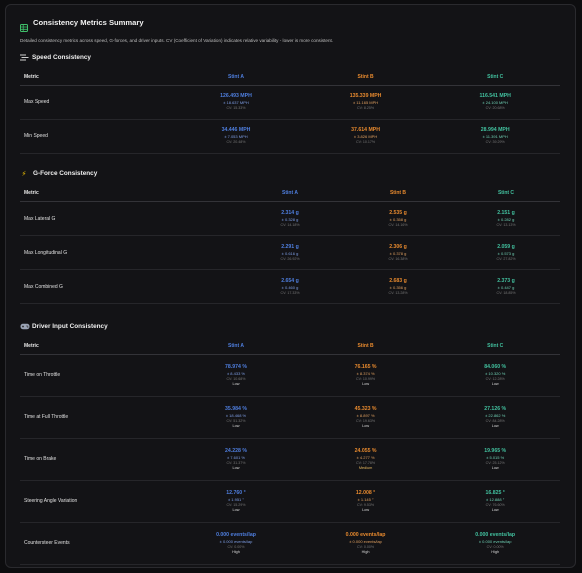 This screenshot has width=582, height=573. Describe the element at coordinates (290, 224) in the screenshot. I see `metric-cv: CV: 14.18%` at that location.